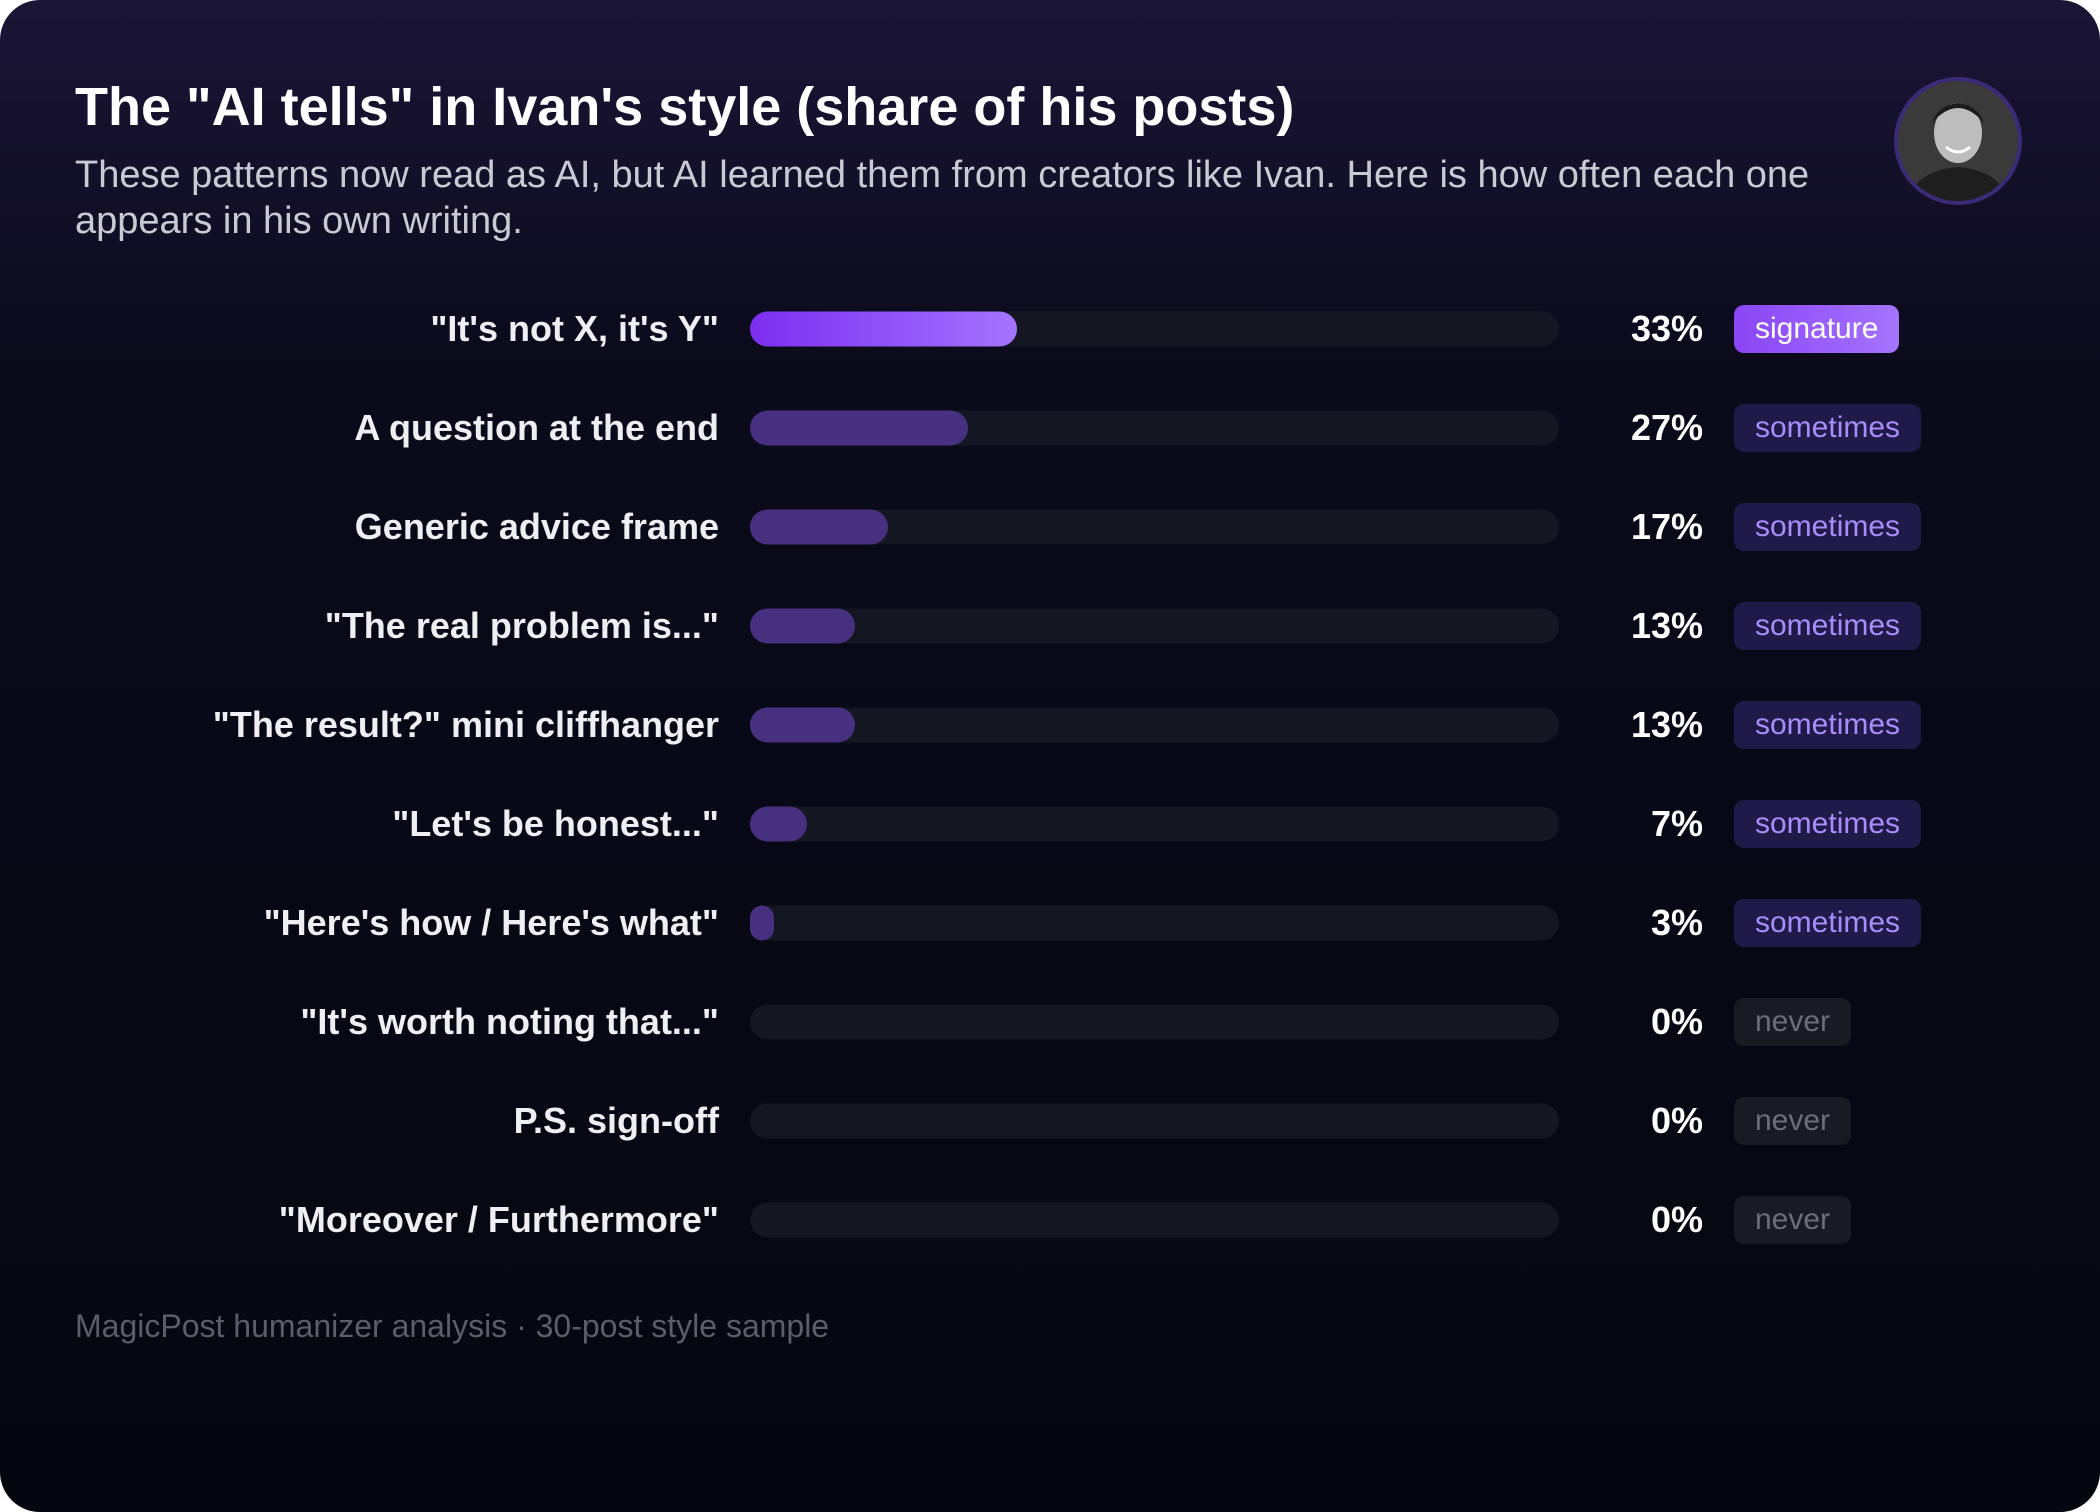 The width and height of the screenshot is (2100, 1512). What do you see at coordinates (574, 328) in the screenshot?
I see `category-label: "It's not X, it's Y"` at bounding box center [574, 328].